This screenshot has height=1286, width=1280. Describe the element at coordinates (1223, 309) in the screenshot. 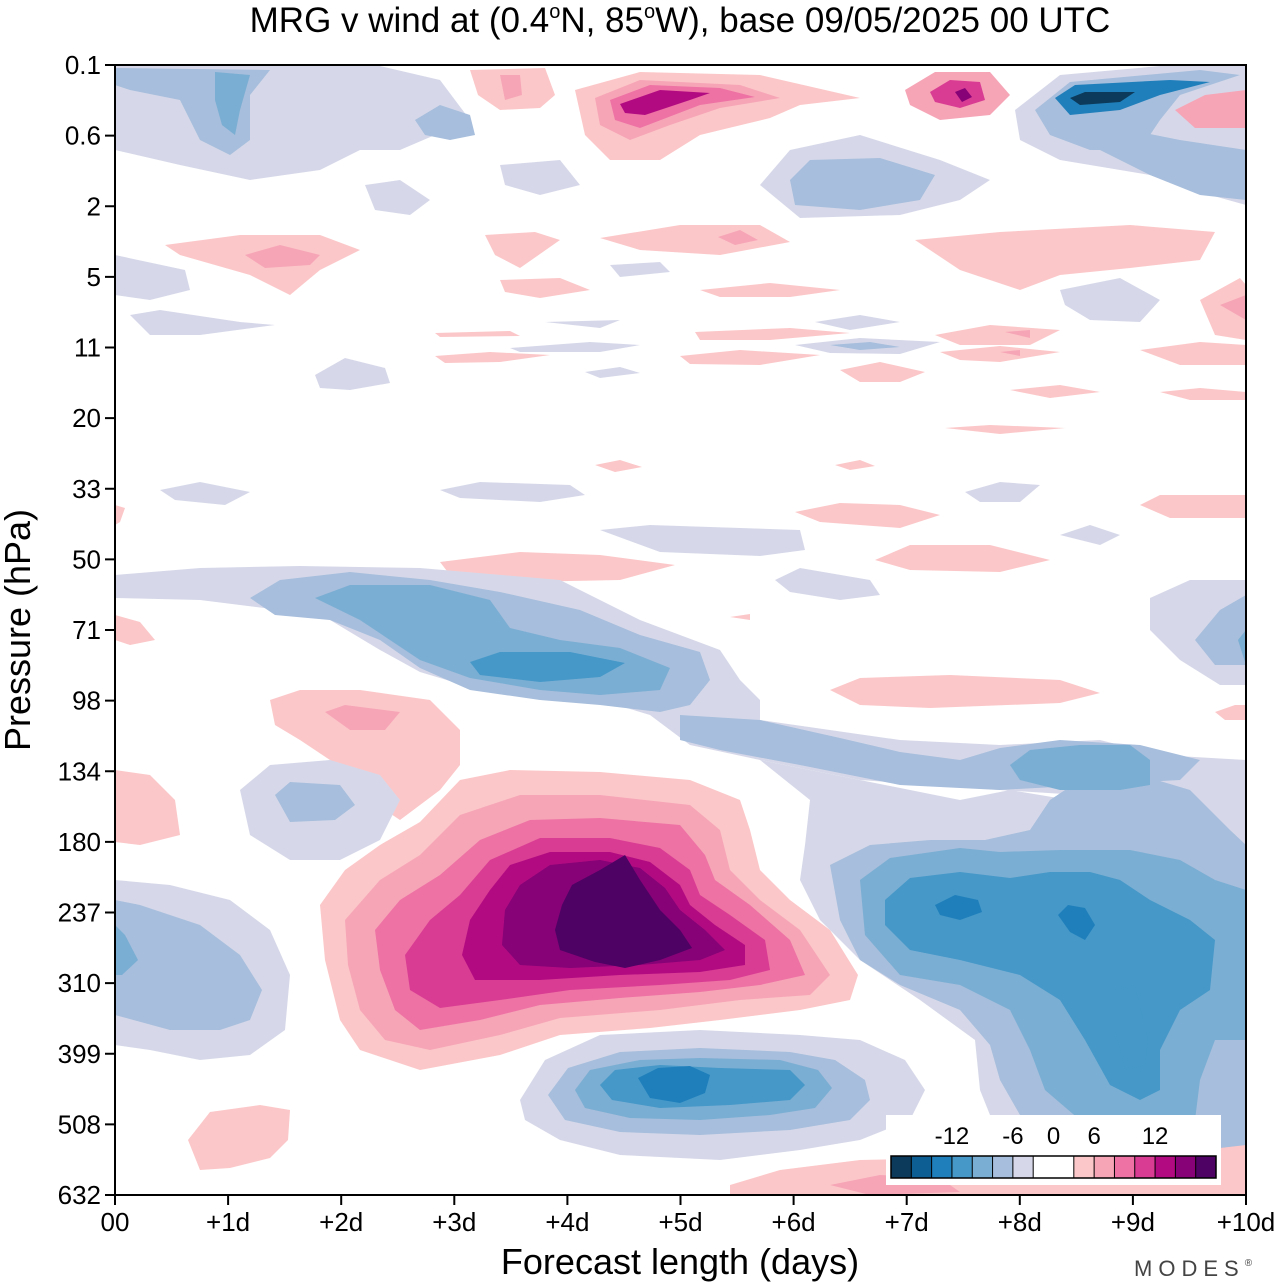

I see `contour-pos-5hPa-h` at that location.